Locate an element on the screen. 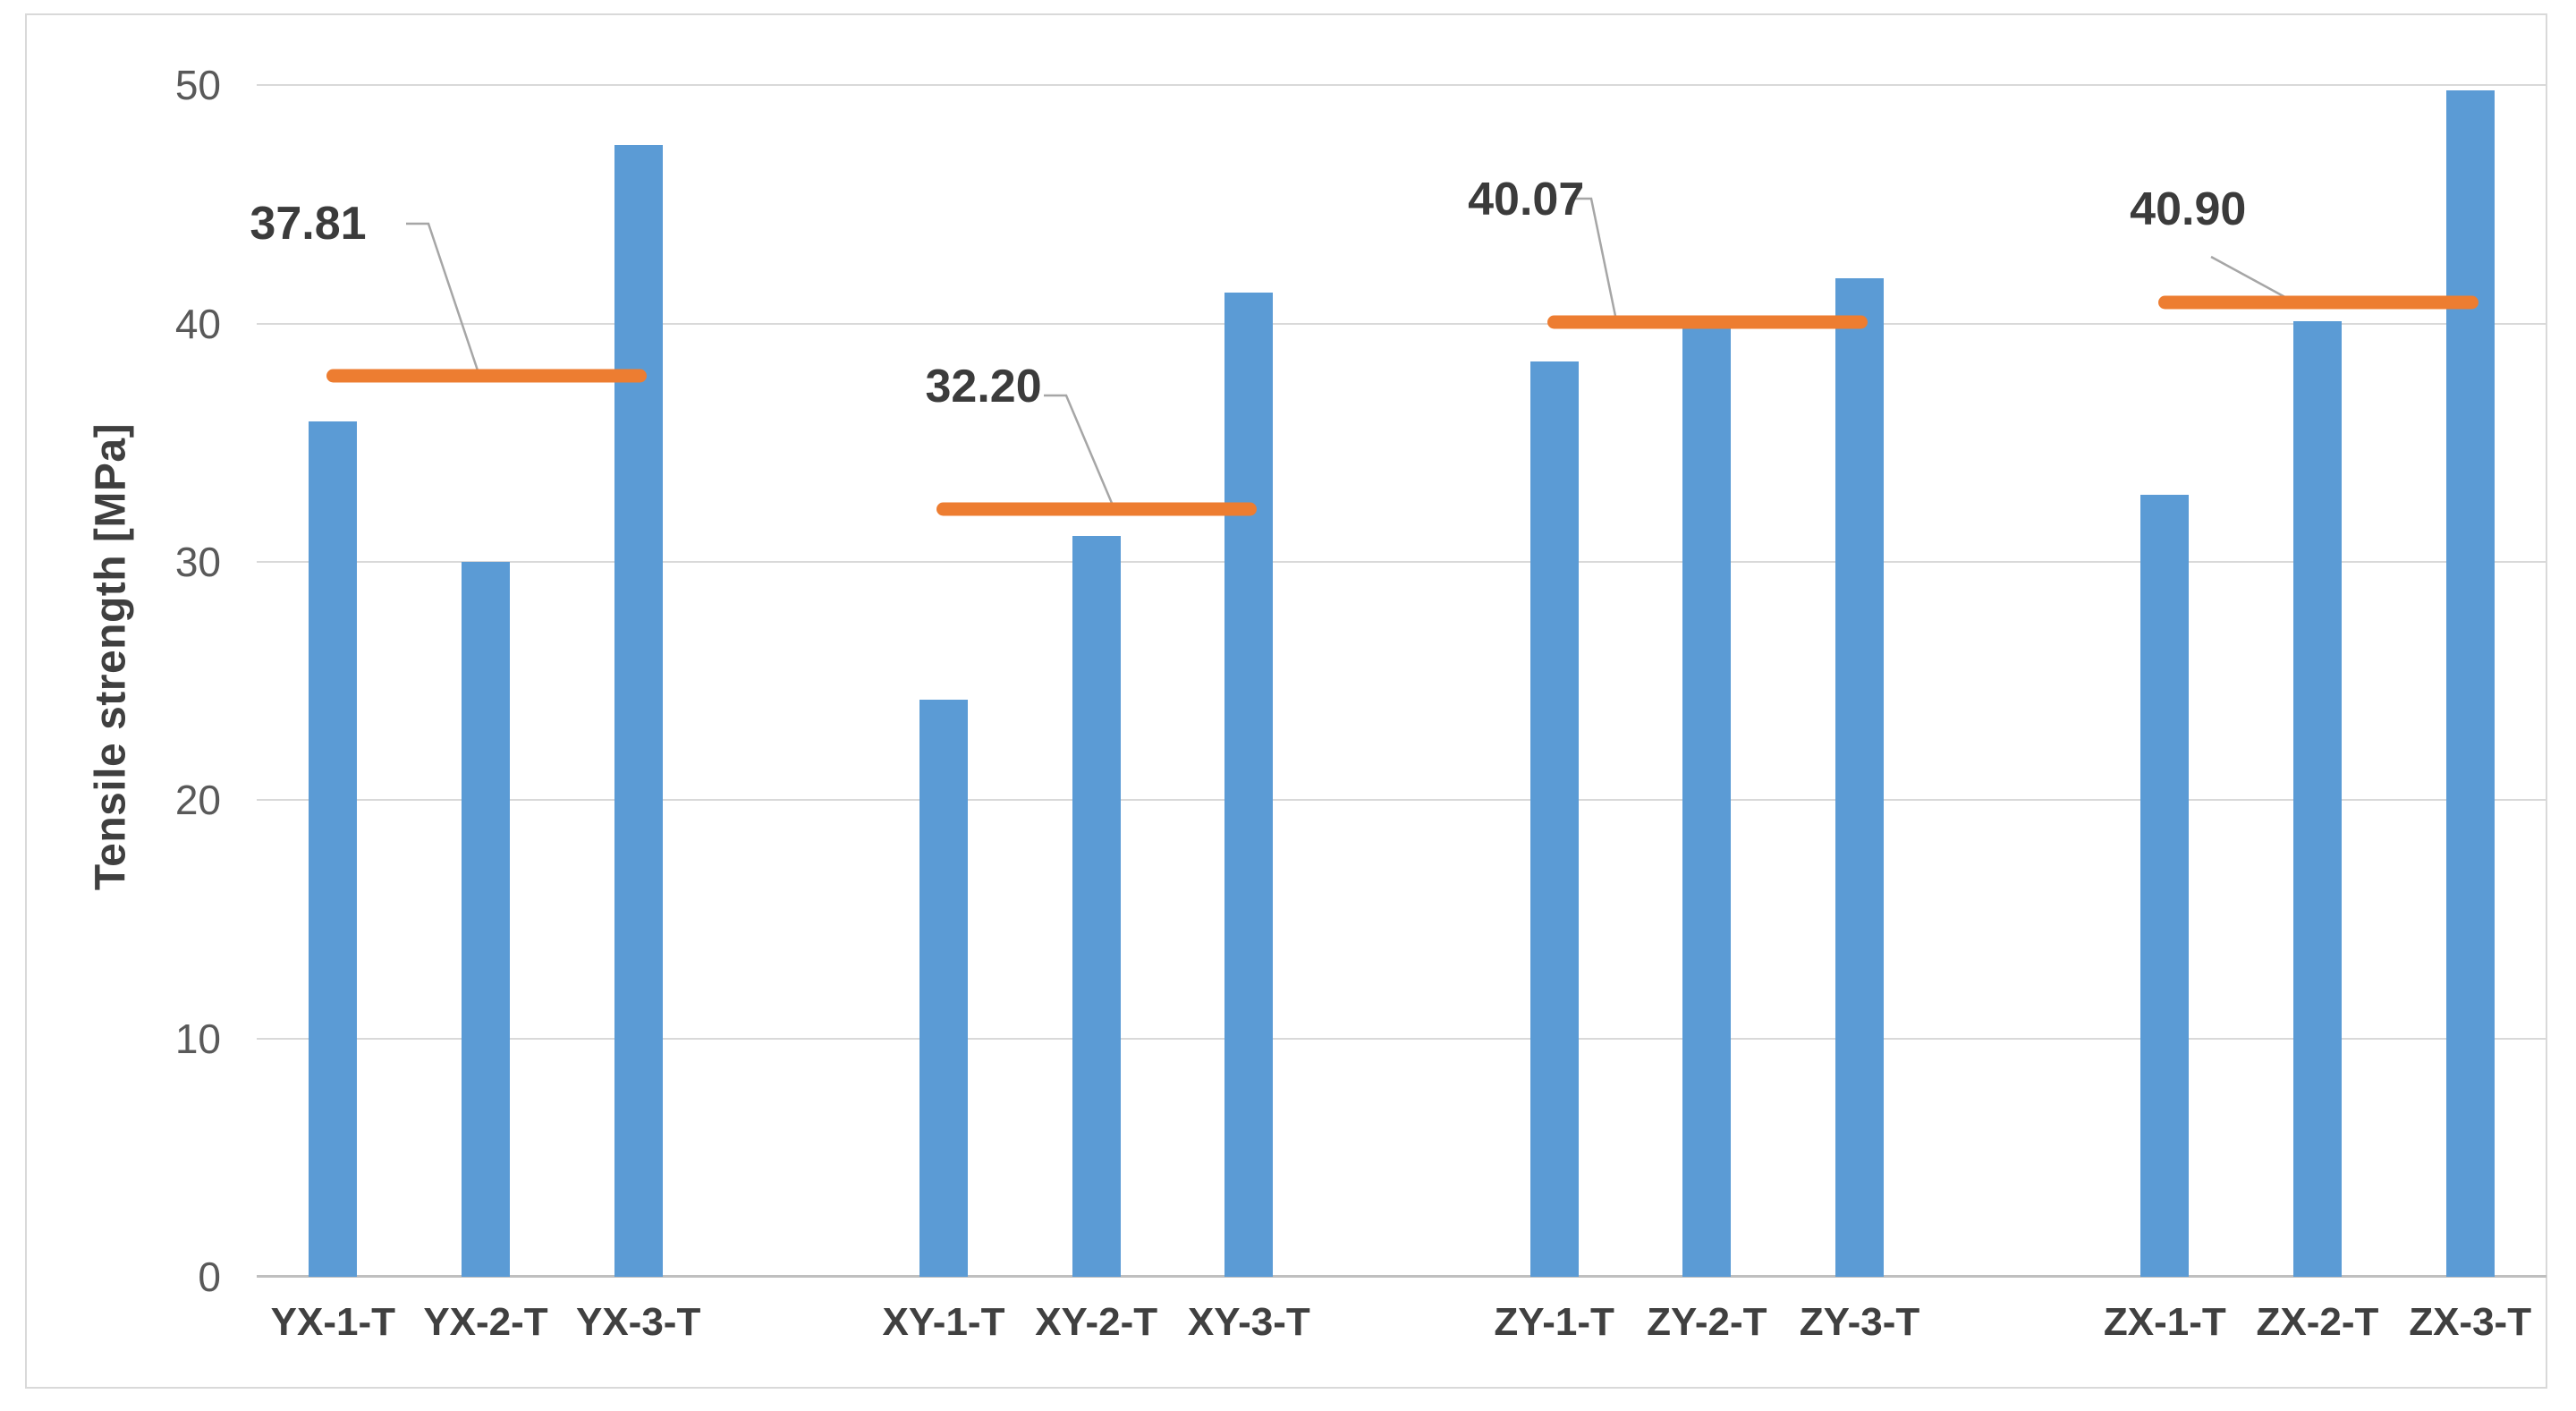 This screenshot has height=1411, width=2576. category-label: ZX-3-T is located at coordinates (2470, 1322).